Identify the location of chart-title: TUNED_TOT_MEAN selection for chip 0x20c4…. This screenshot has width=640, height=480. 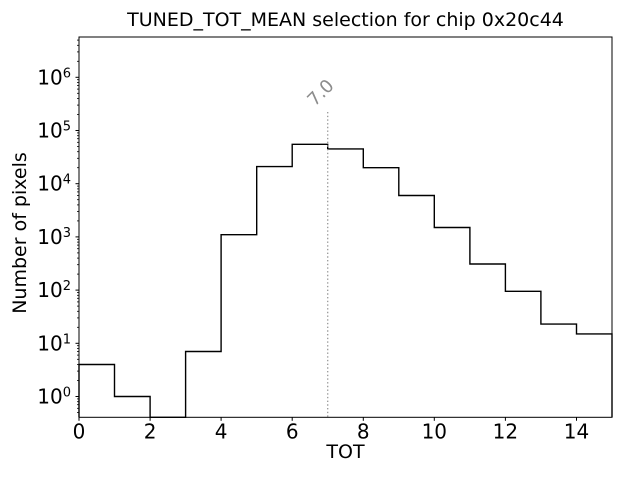
(345, 20).